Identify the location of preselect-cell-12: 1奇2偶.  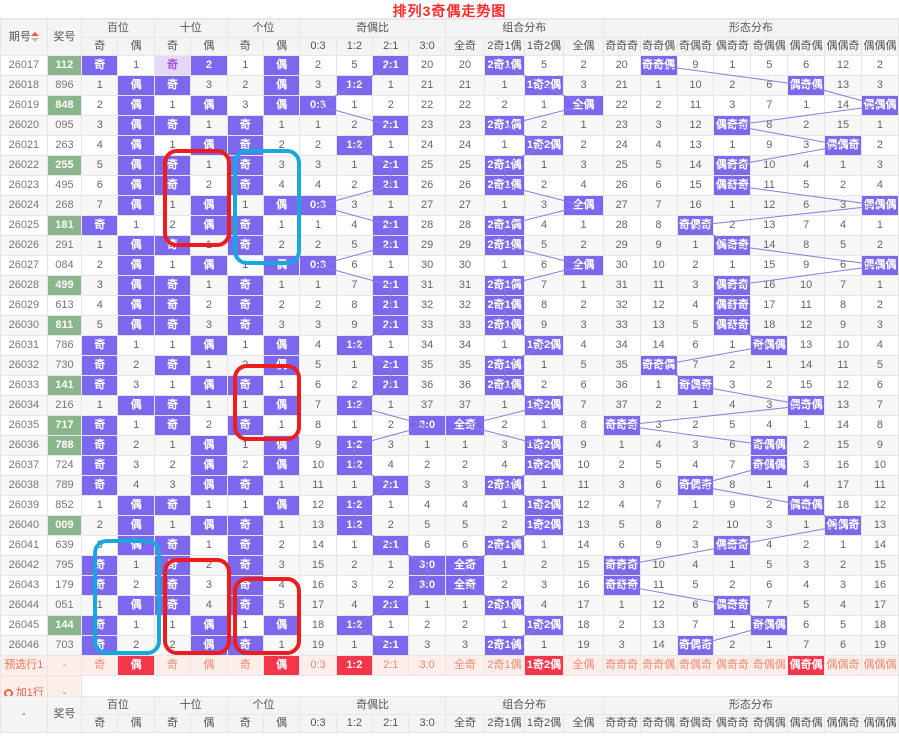
(544, 665).